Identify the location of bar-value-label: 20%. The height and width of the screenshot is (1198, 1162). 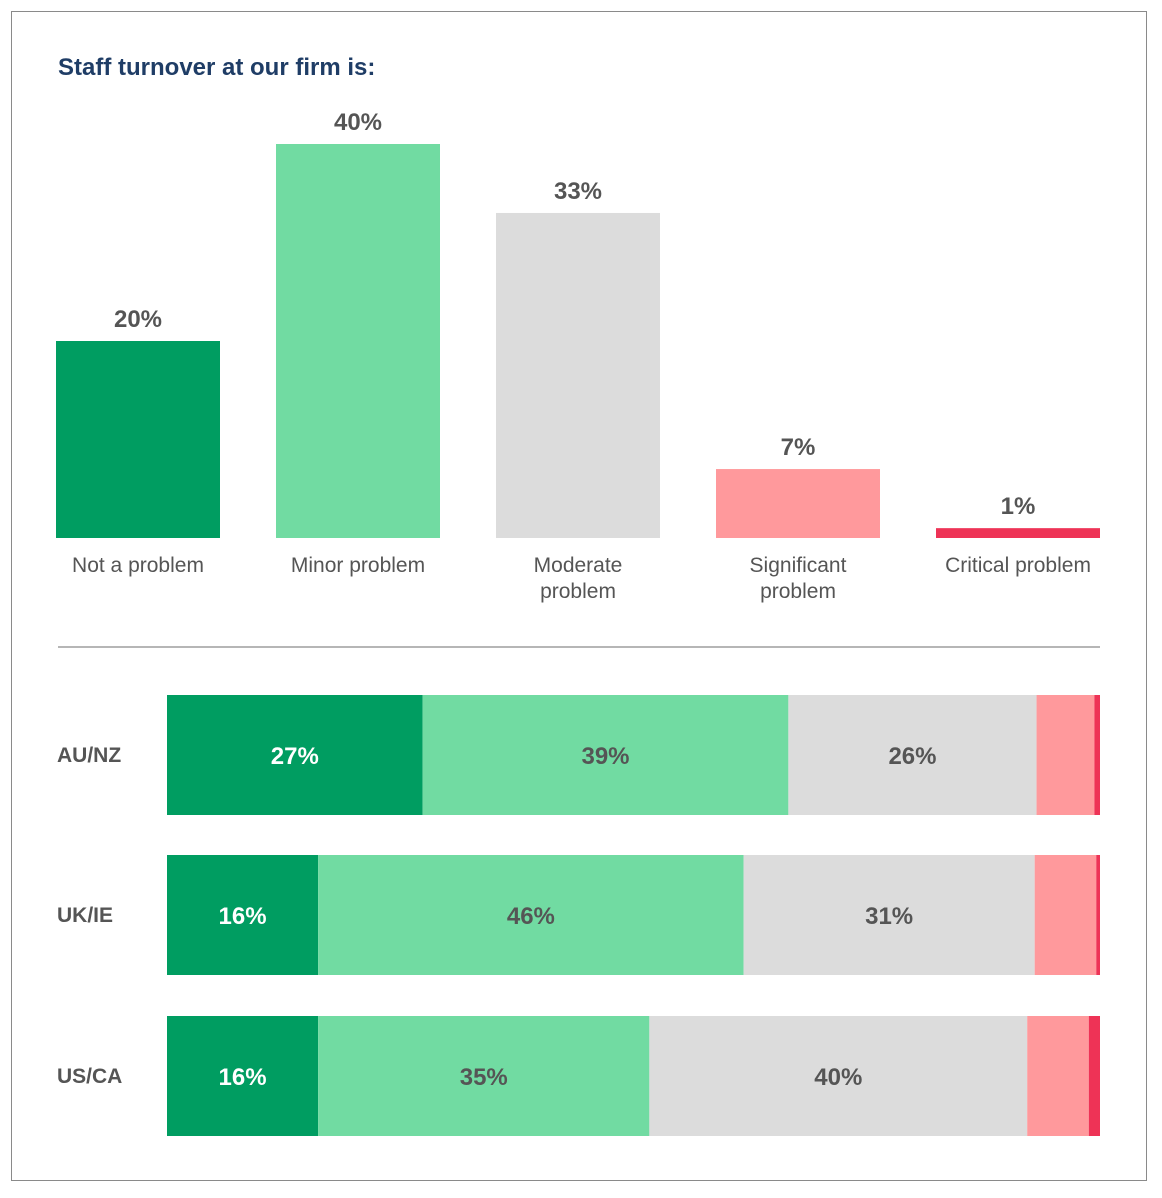
(138, 319).